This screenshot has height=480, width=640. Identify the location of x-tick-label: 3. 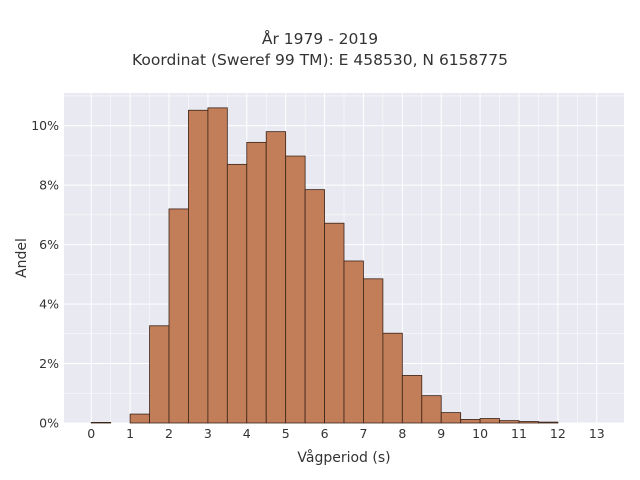
(208, 433).